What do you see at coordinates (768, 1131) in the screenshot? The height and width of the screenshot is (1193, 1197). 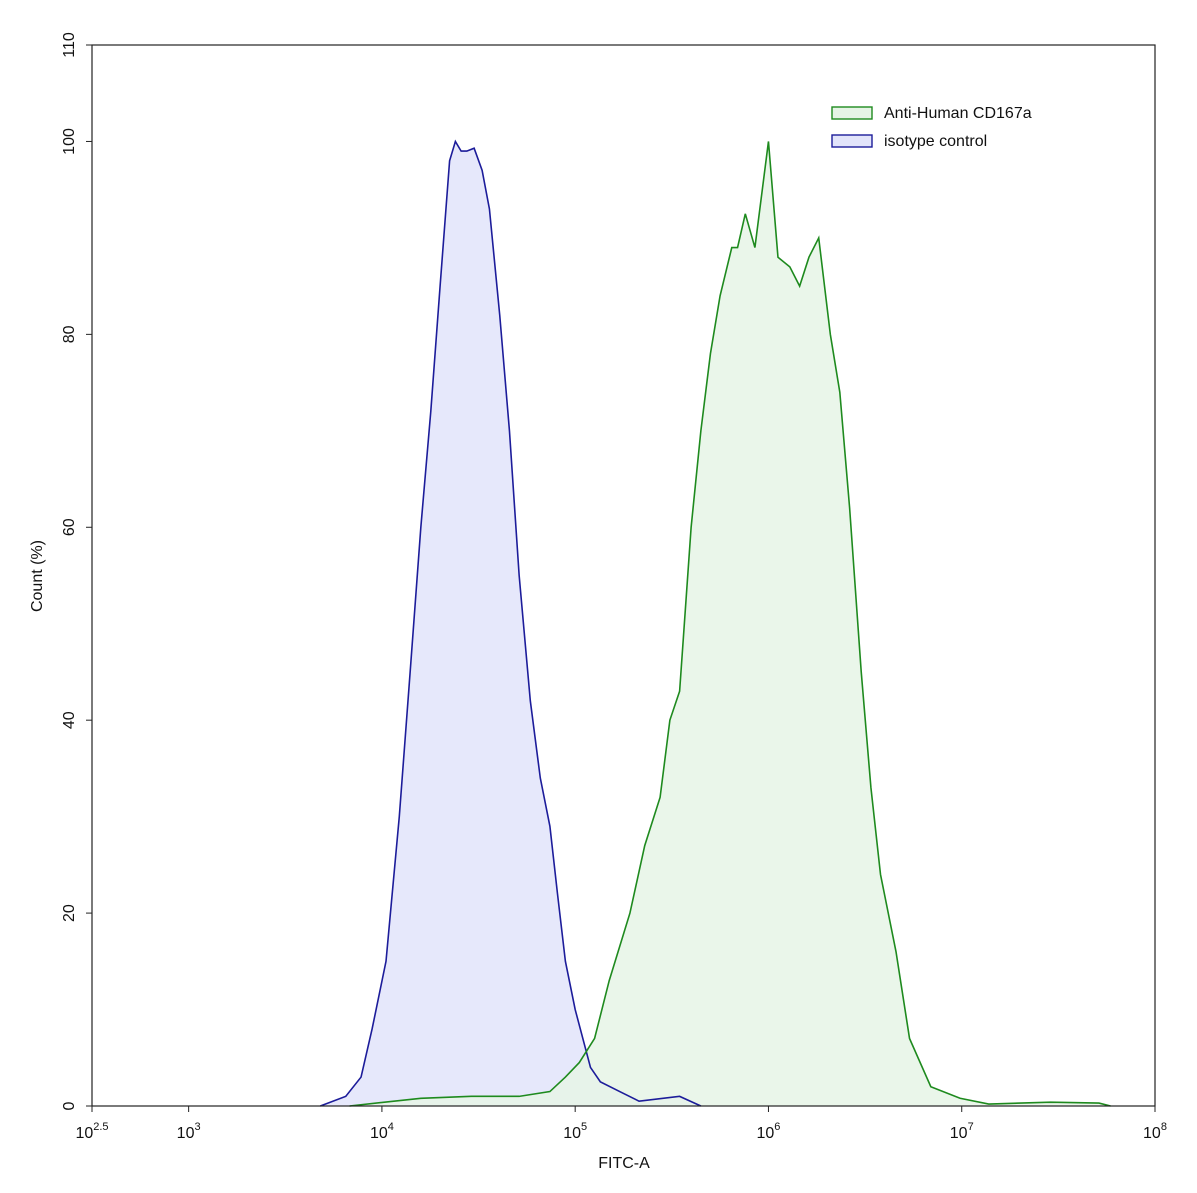 I see `x-tick-label: 10⁶` at bounding box center [768, 1131].